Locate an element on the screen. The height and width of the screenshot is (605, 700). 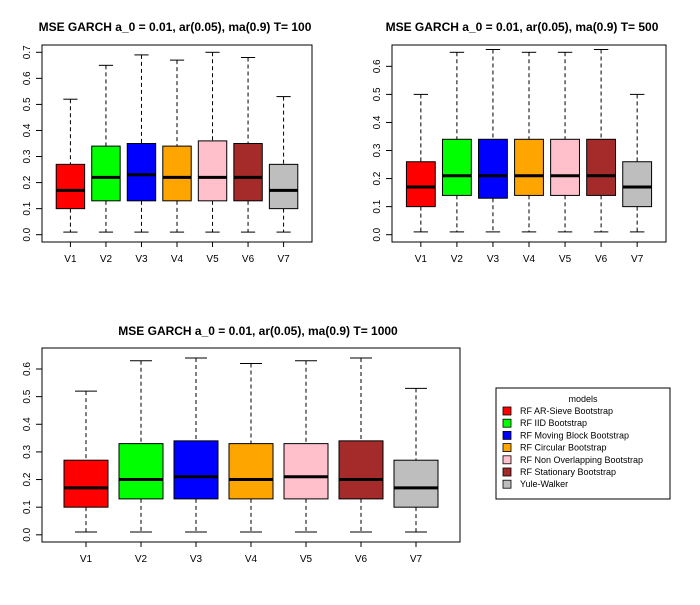
legend-item-label: RF Stationary Bootstrap is located at coordinates (568, 472).